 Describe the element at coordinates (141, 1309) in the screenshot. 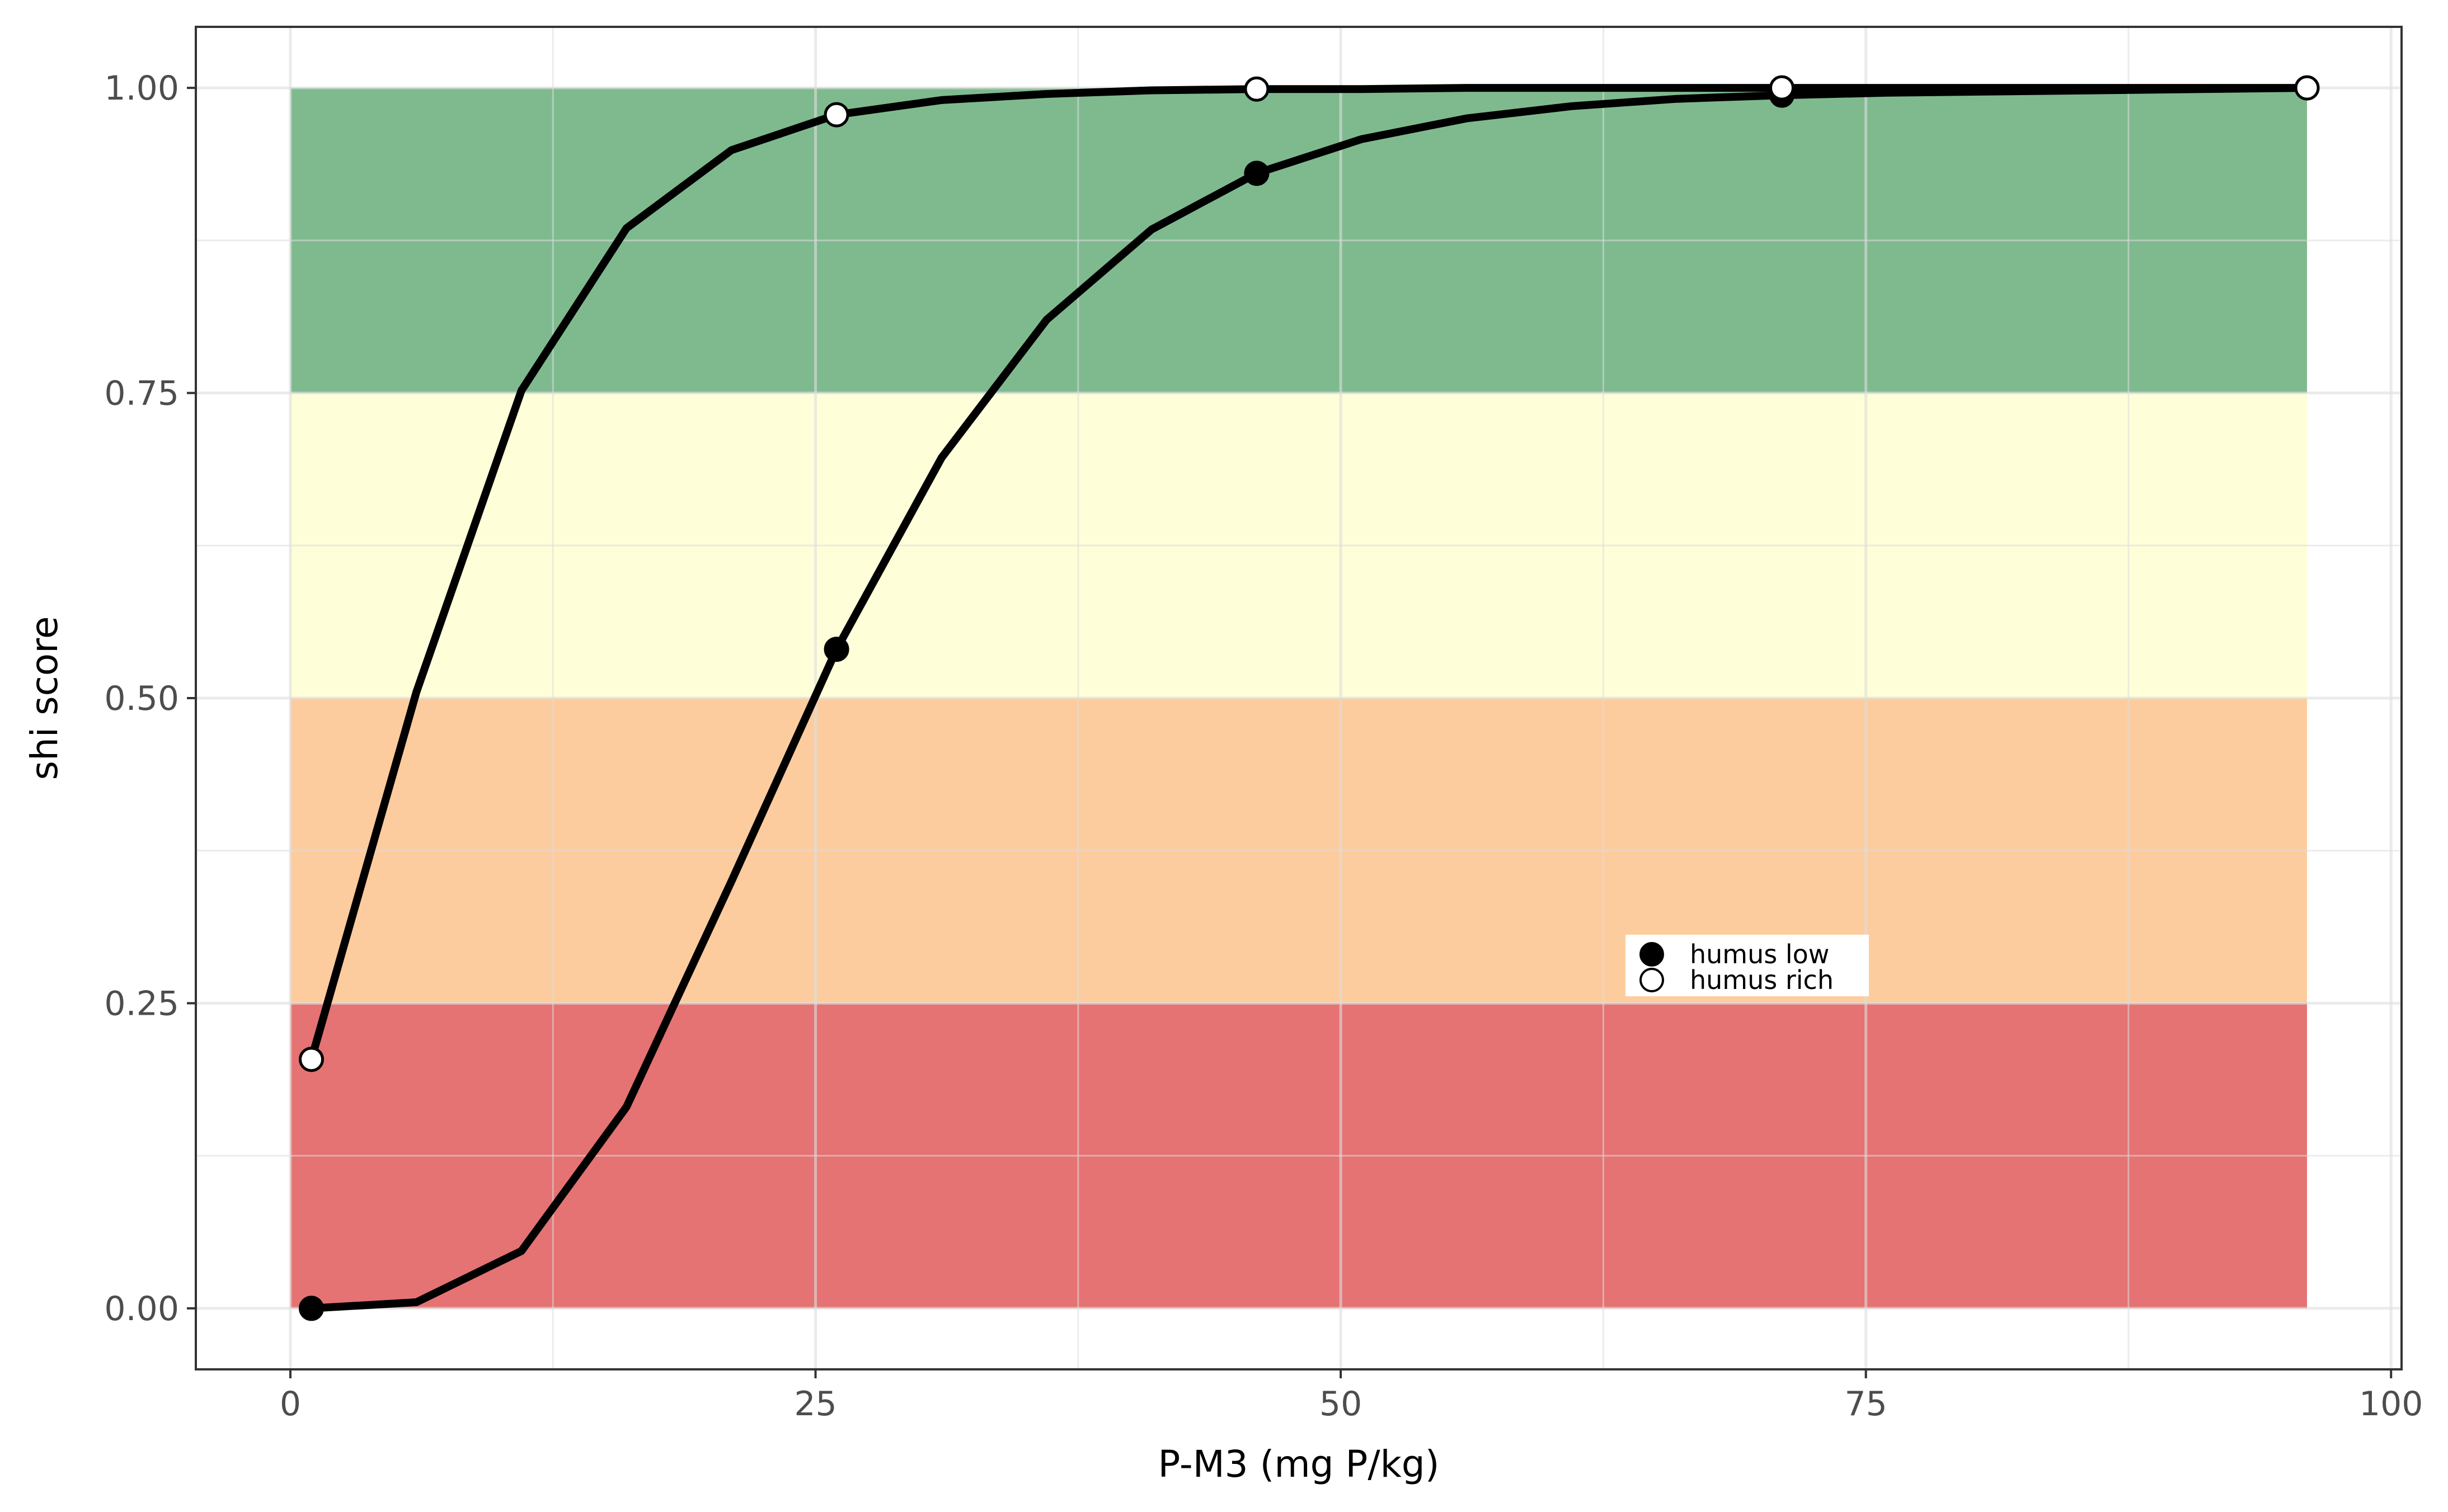

I see `y-tick-label-0: 0.00` at that location.